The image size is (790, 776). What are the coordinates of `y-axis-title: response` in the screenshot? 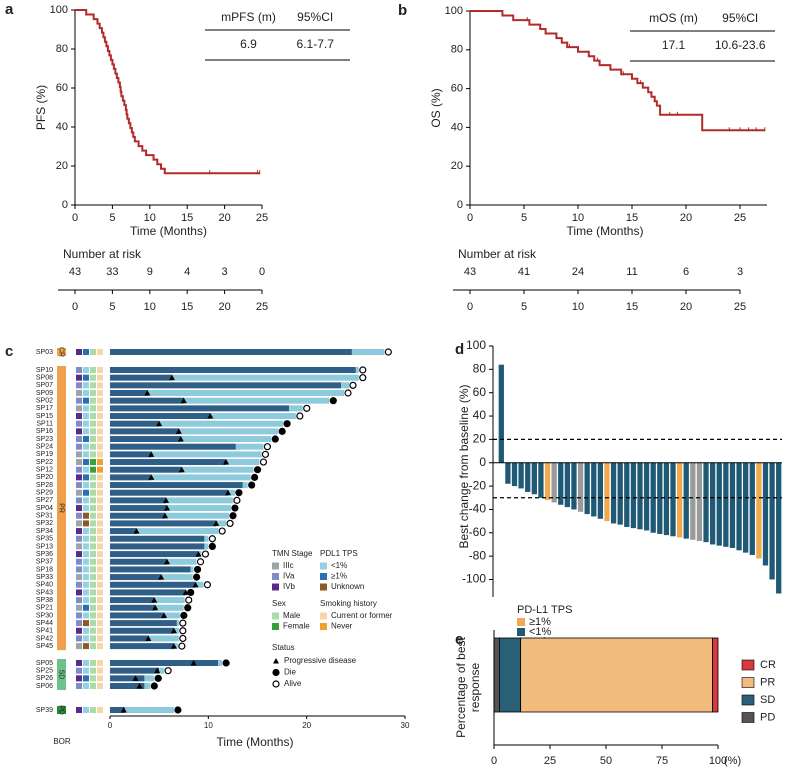 It's located at (475, 687).